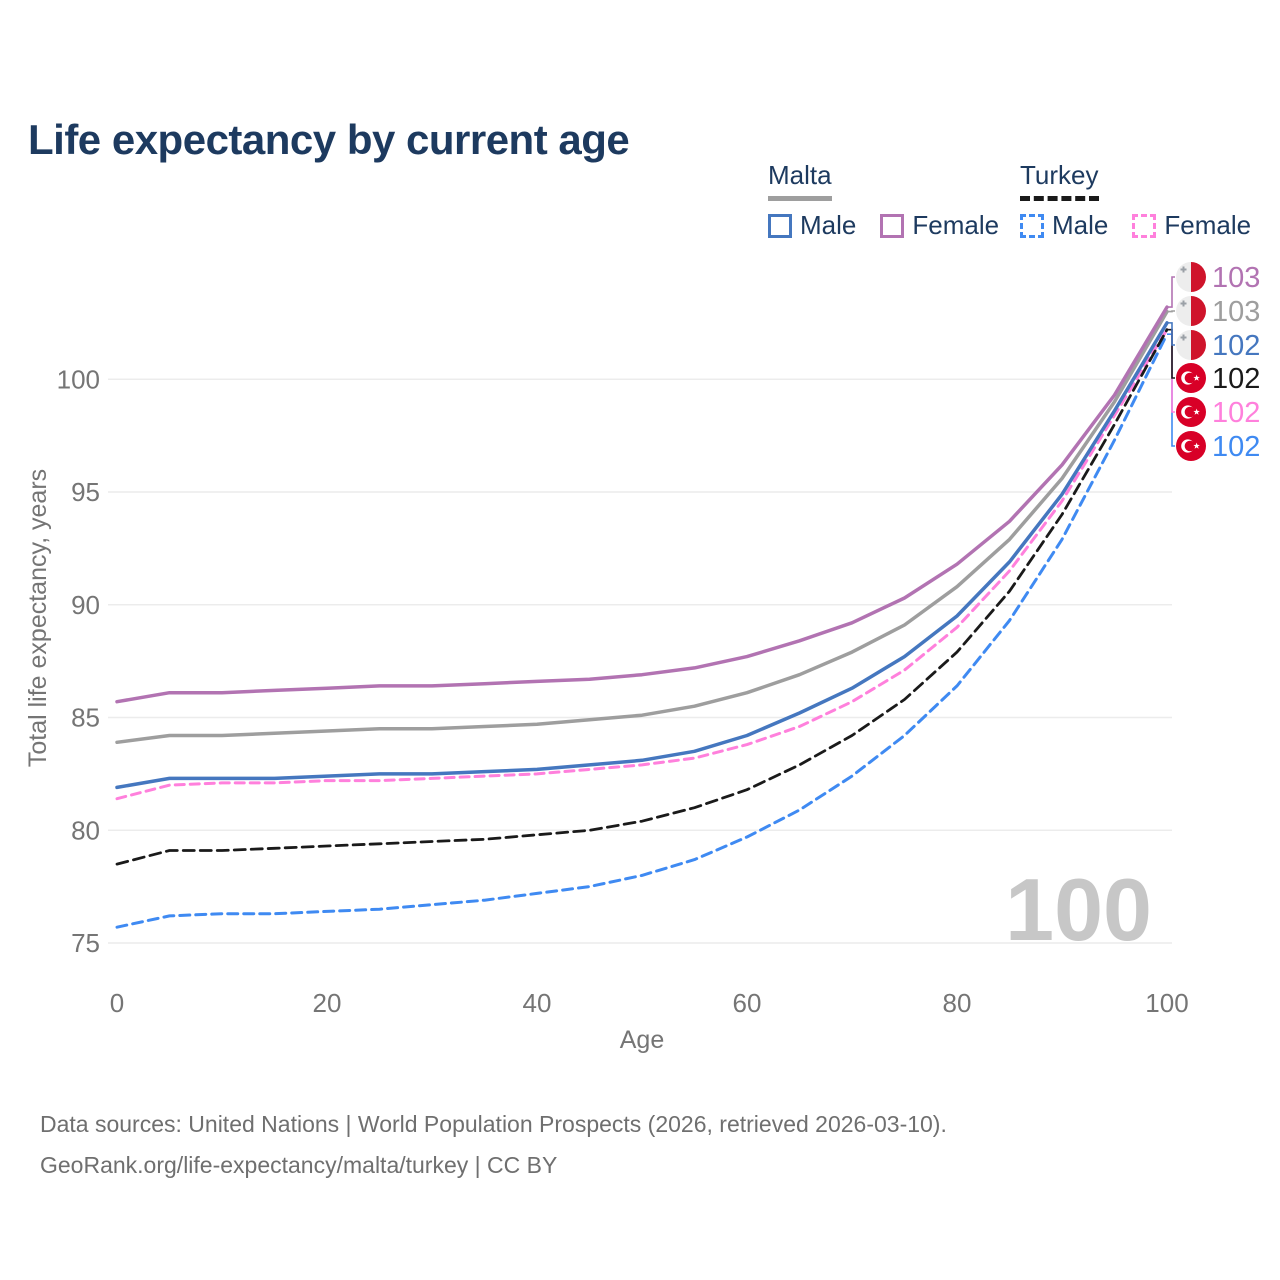  Describe the element at coordinates (85, 605) in the screenshot. I see `y-axis-tick-label: 90` at that location.